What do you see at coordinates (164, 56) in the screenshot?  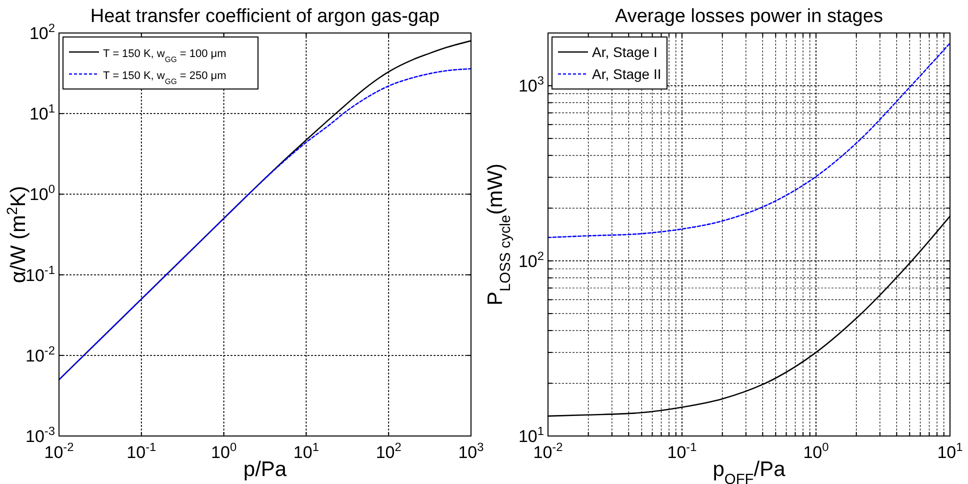 I see `legend-label: T = 150 K, w$_{GG}$ = 100 μm` at bounding box center [164, 56].